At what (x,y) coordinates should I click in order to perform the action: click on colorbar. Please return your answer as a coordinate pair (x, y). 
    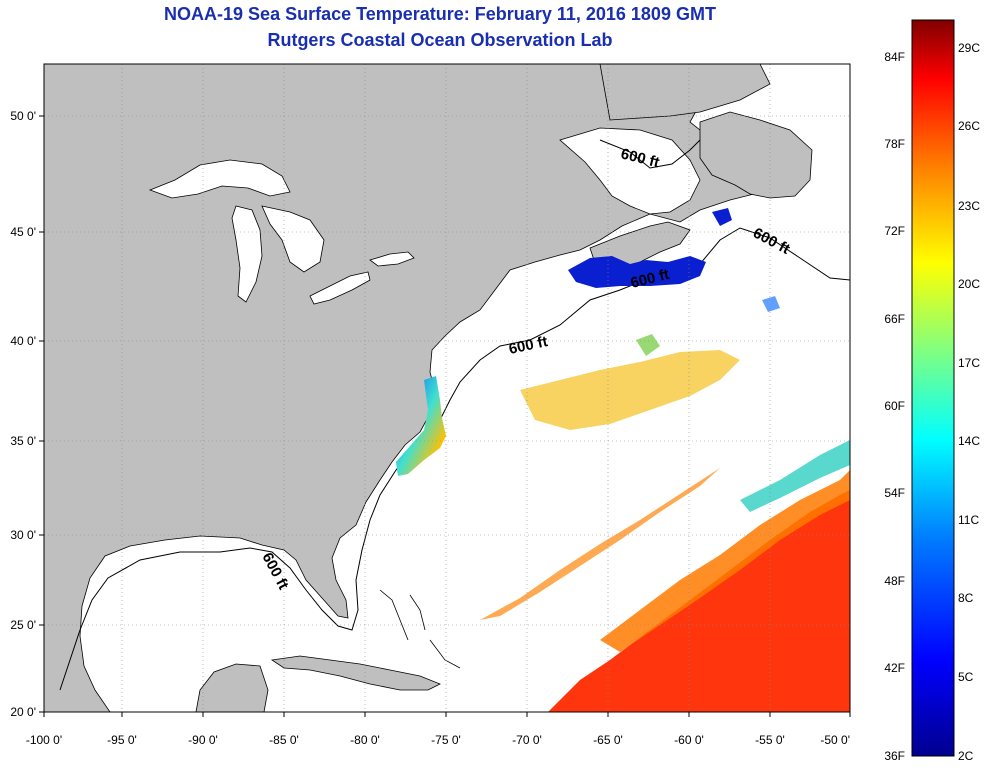
    Looking at the image, I should click on (933, 388).